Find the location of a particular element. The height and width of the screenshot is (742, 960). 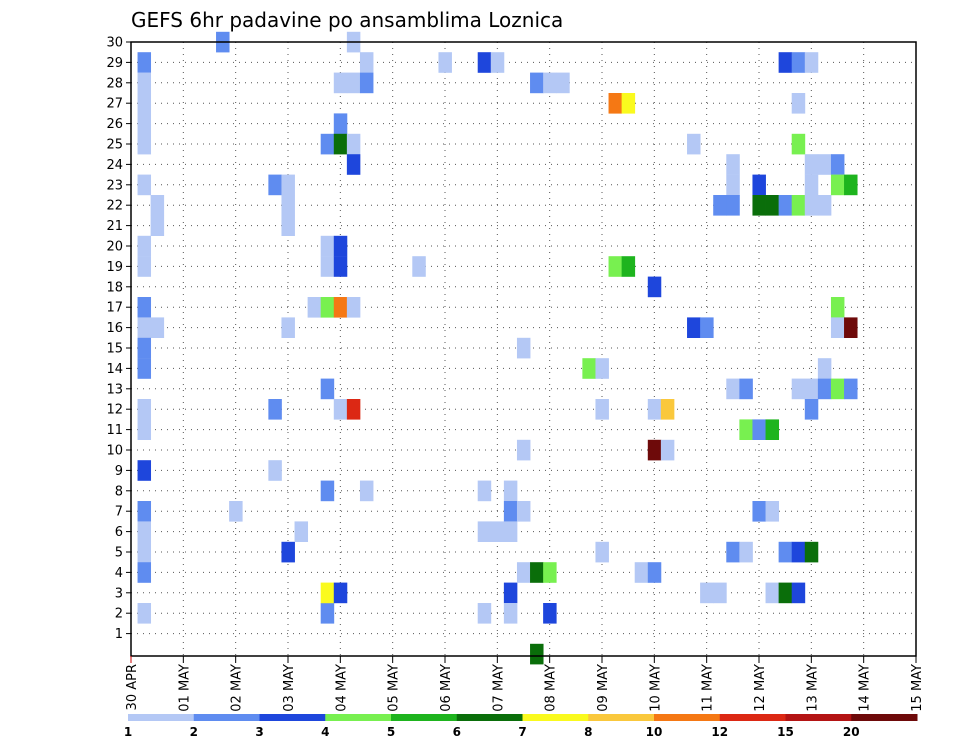

colorbar-tick-label: 7 is located at coordinates (522, 732).